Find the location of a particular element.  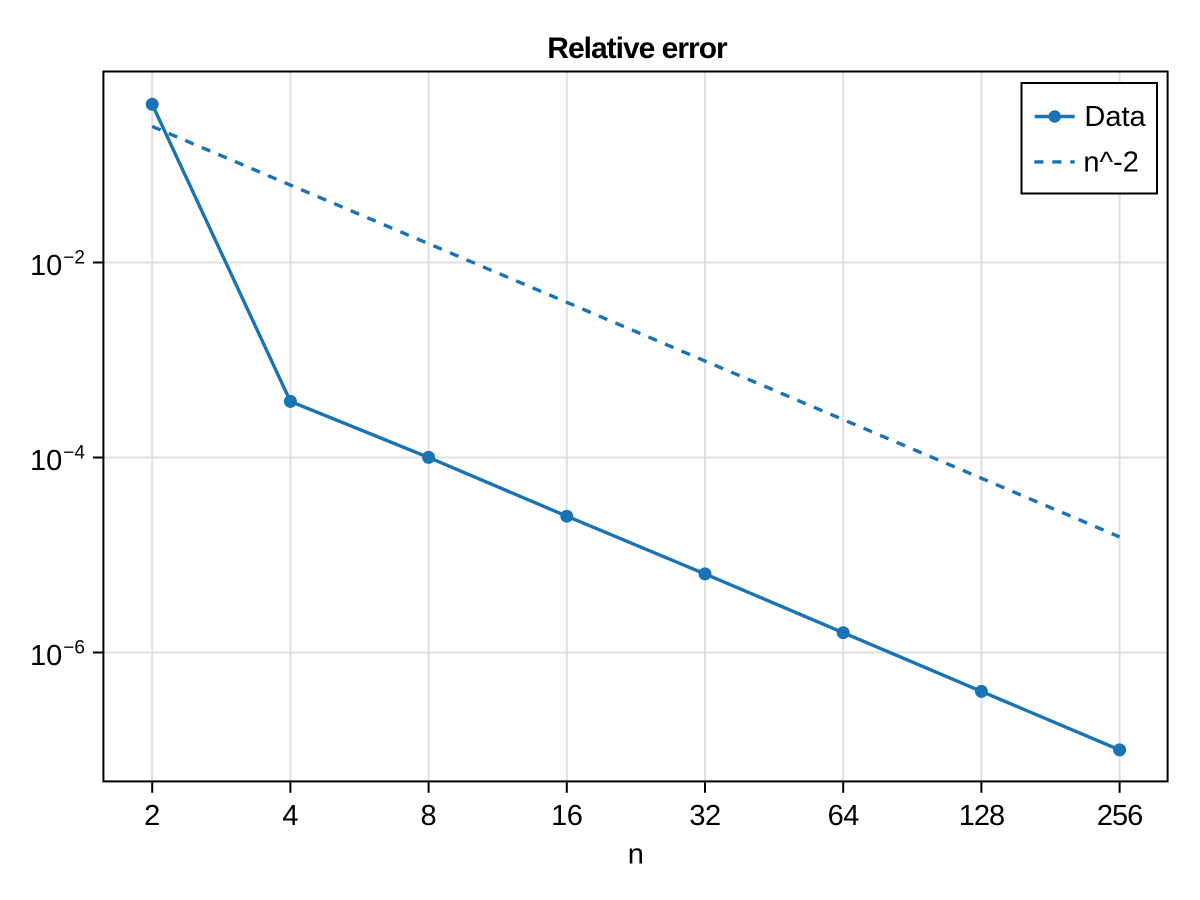

svg-text: 128 is located at coordinates (981, 816).